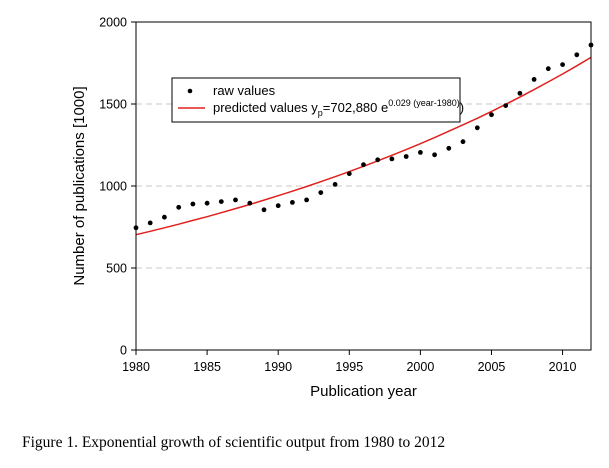  What do you see at coordinates (492, 367) in the screenshot?
I see `x-tick-label: 2005` at bounding box center [492, 367].